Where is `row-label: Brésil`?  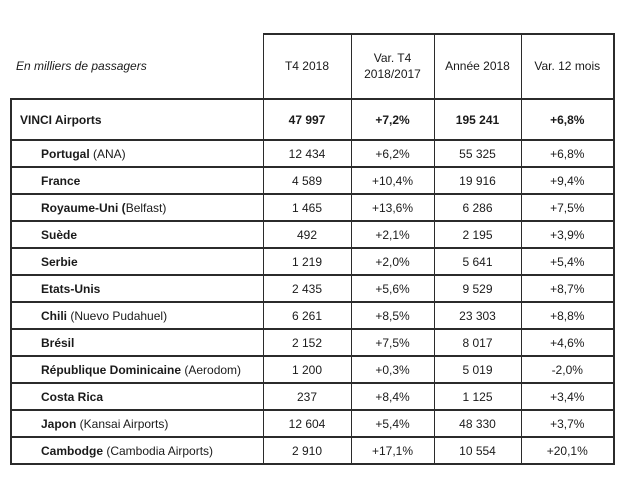
row-label: Brésil is located at coordinates (137, 342).